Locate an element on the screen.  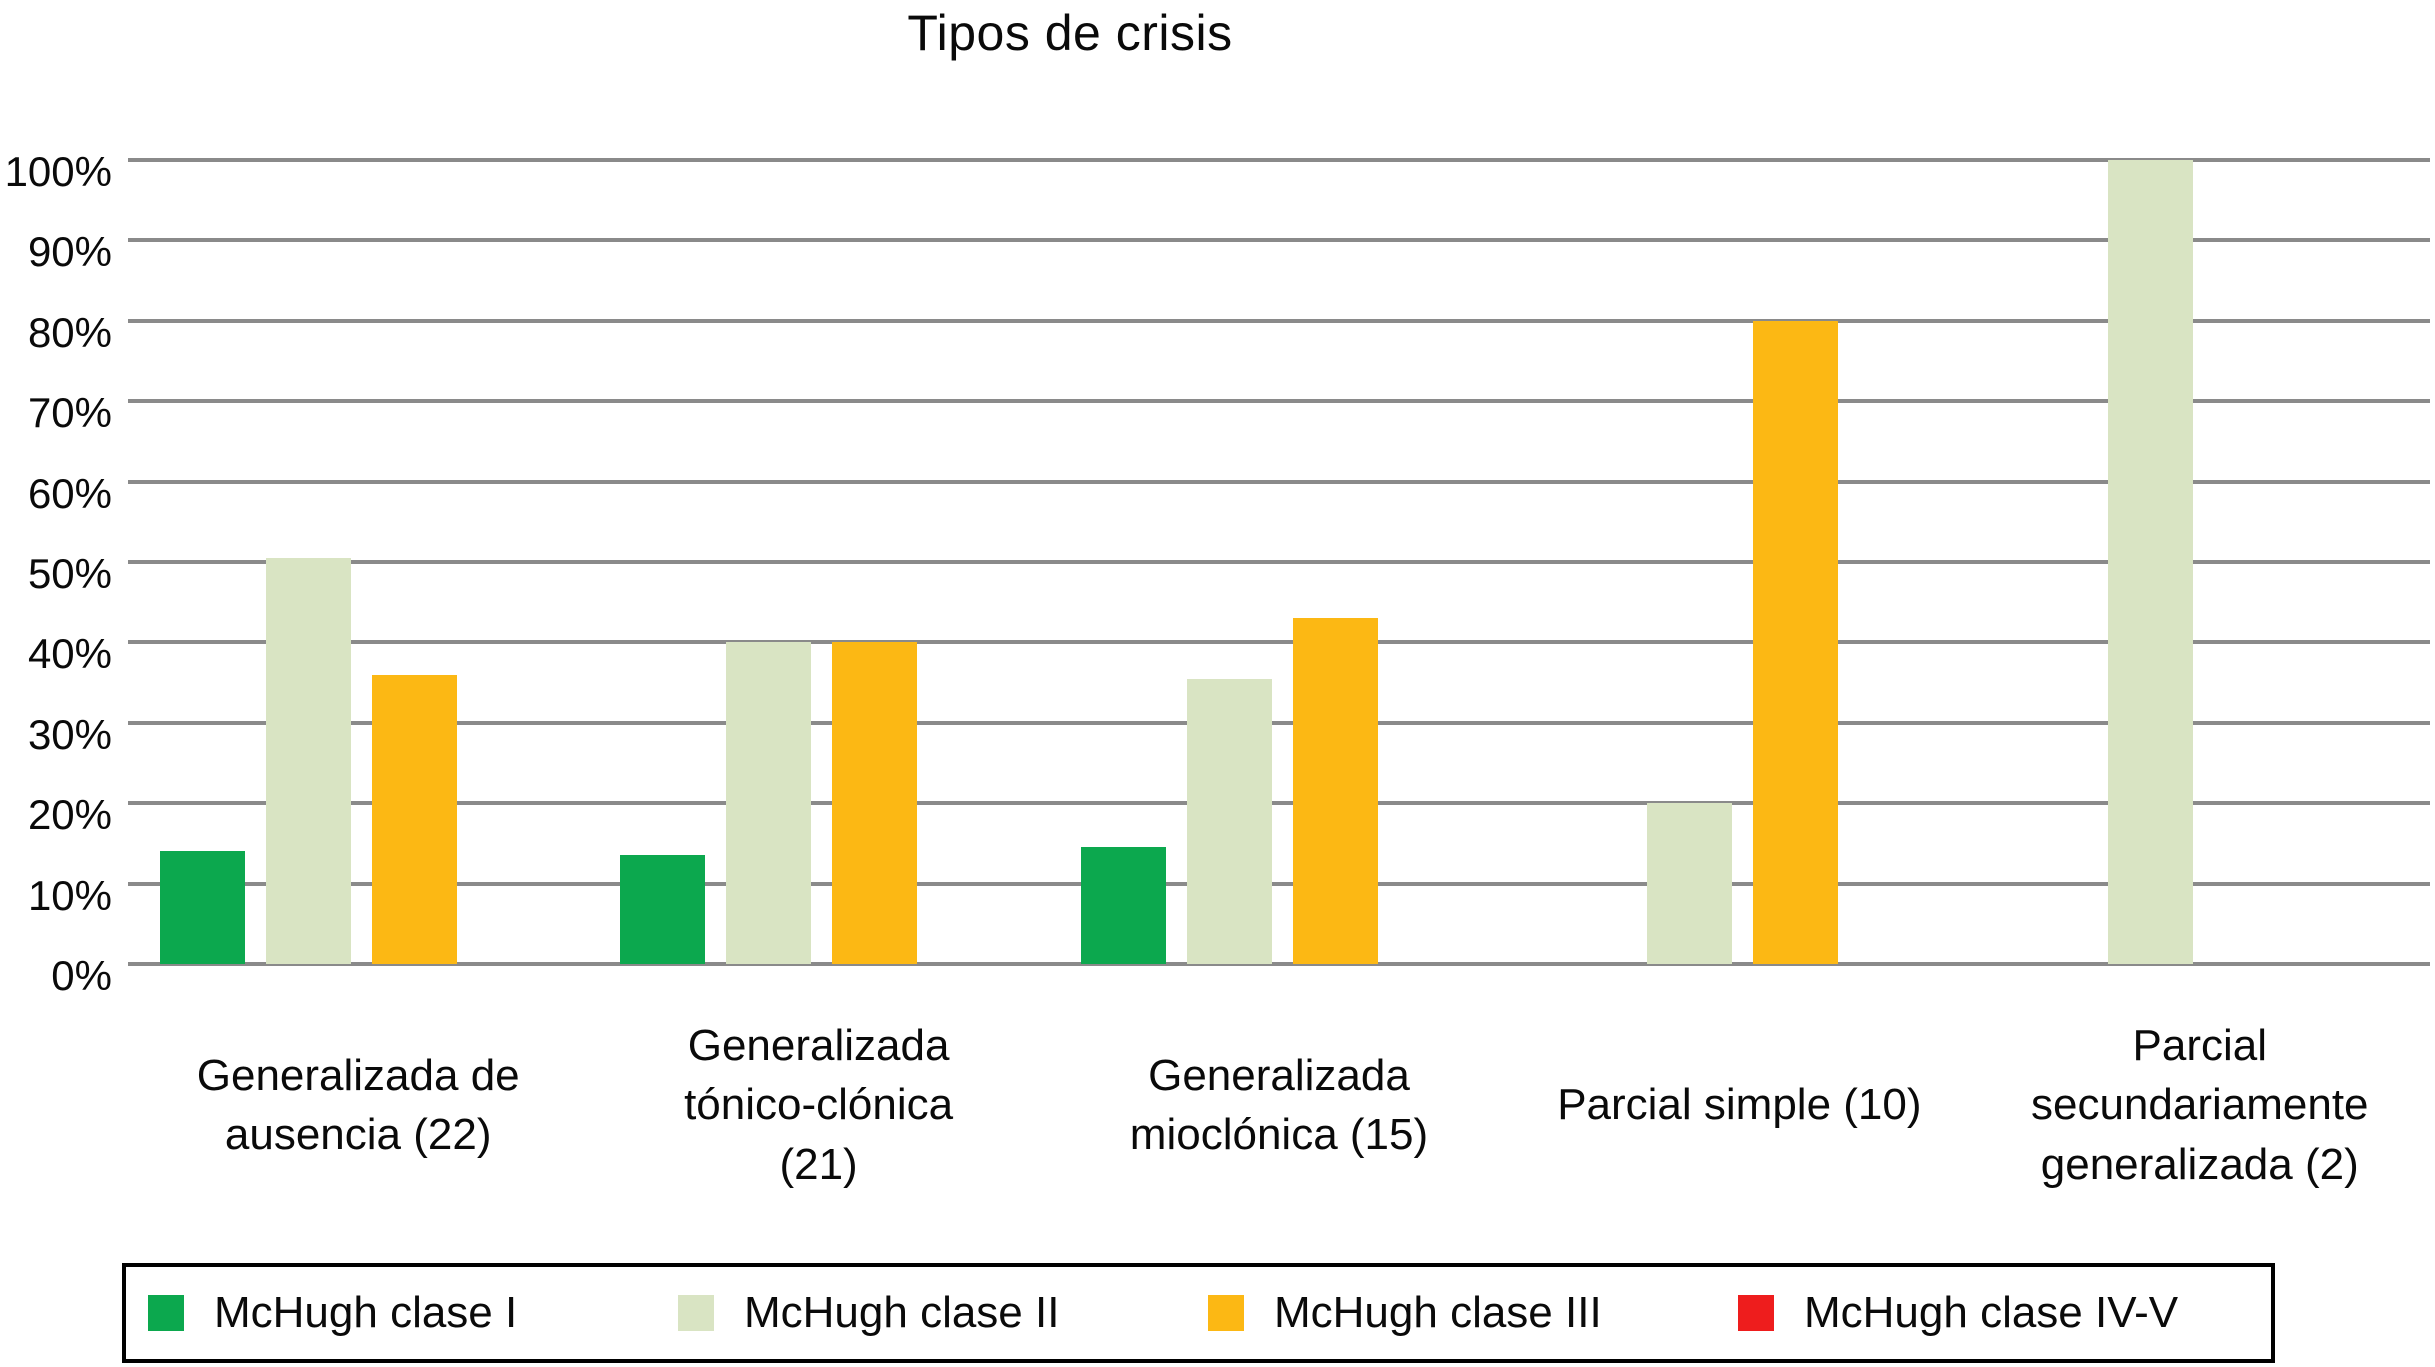
legend-label-mchugh-clase-i: McHugh clase I is located at coordinates (366, 1312).